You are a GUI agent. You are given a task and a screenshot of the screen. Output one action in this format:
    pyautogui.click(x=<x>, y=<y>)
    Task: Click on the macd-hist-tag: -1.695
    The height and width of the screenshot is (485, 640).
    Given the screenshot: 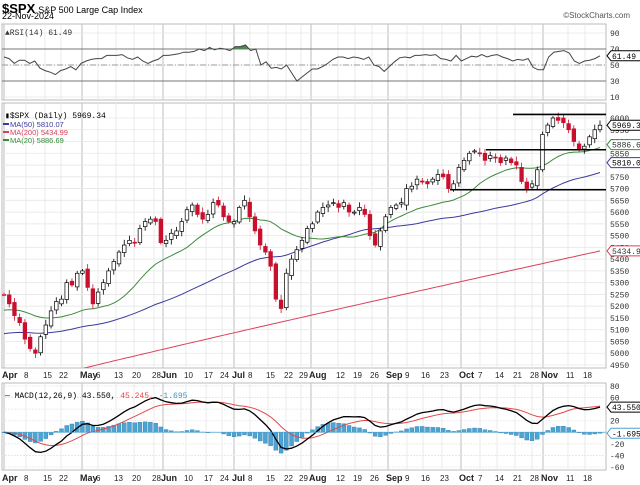 What is the action you would take?
    pyautogui.click(x=623, y=433)
    